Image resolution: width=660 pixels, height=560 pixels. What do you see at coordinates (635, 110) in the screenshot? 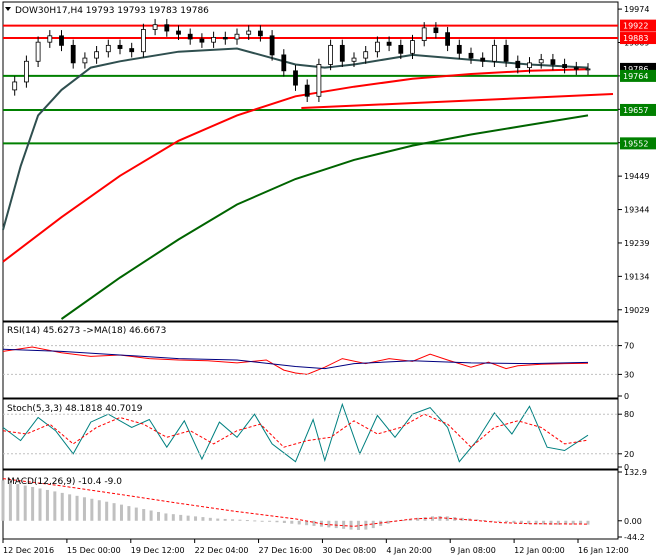
I see `price-label-text: 19657` at bounding box center [635, 110].